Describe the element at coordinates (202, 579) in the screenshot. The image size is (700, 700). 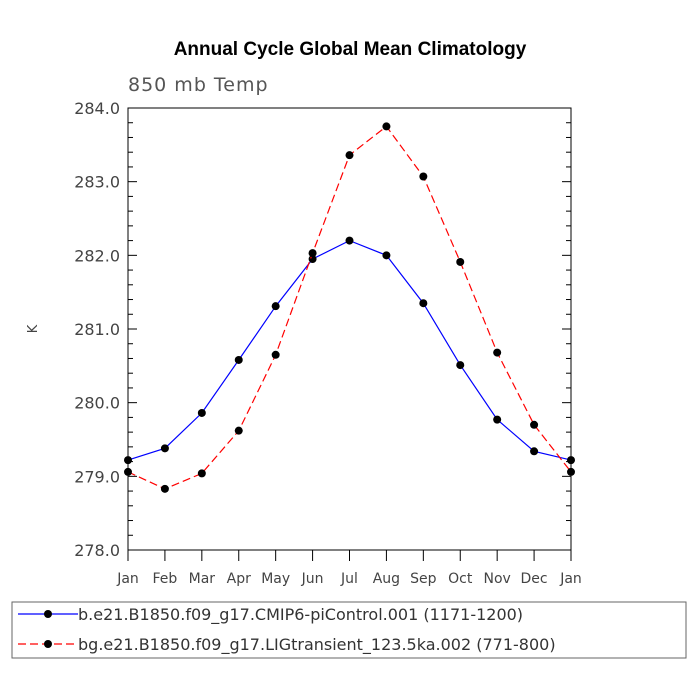
I see `x-tick-label: Mar` at that location.